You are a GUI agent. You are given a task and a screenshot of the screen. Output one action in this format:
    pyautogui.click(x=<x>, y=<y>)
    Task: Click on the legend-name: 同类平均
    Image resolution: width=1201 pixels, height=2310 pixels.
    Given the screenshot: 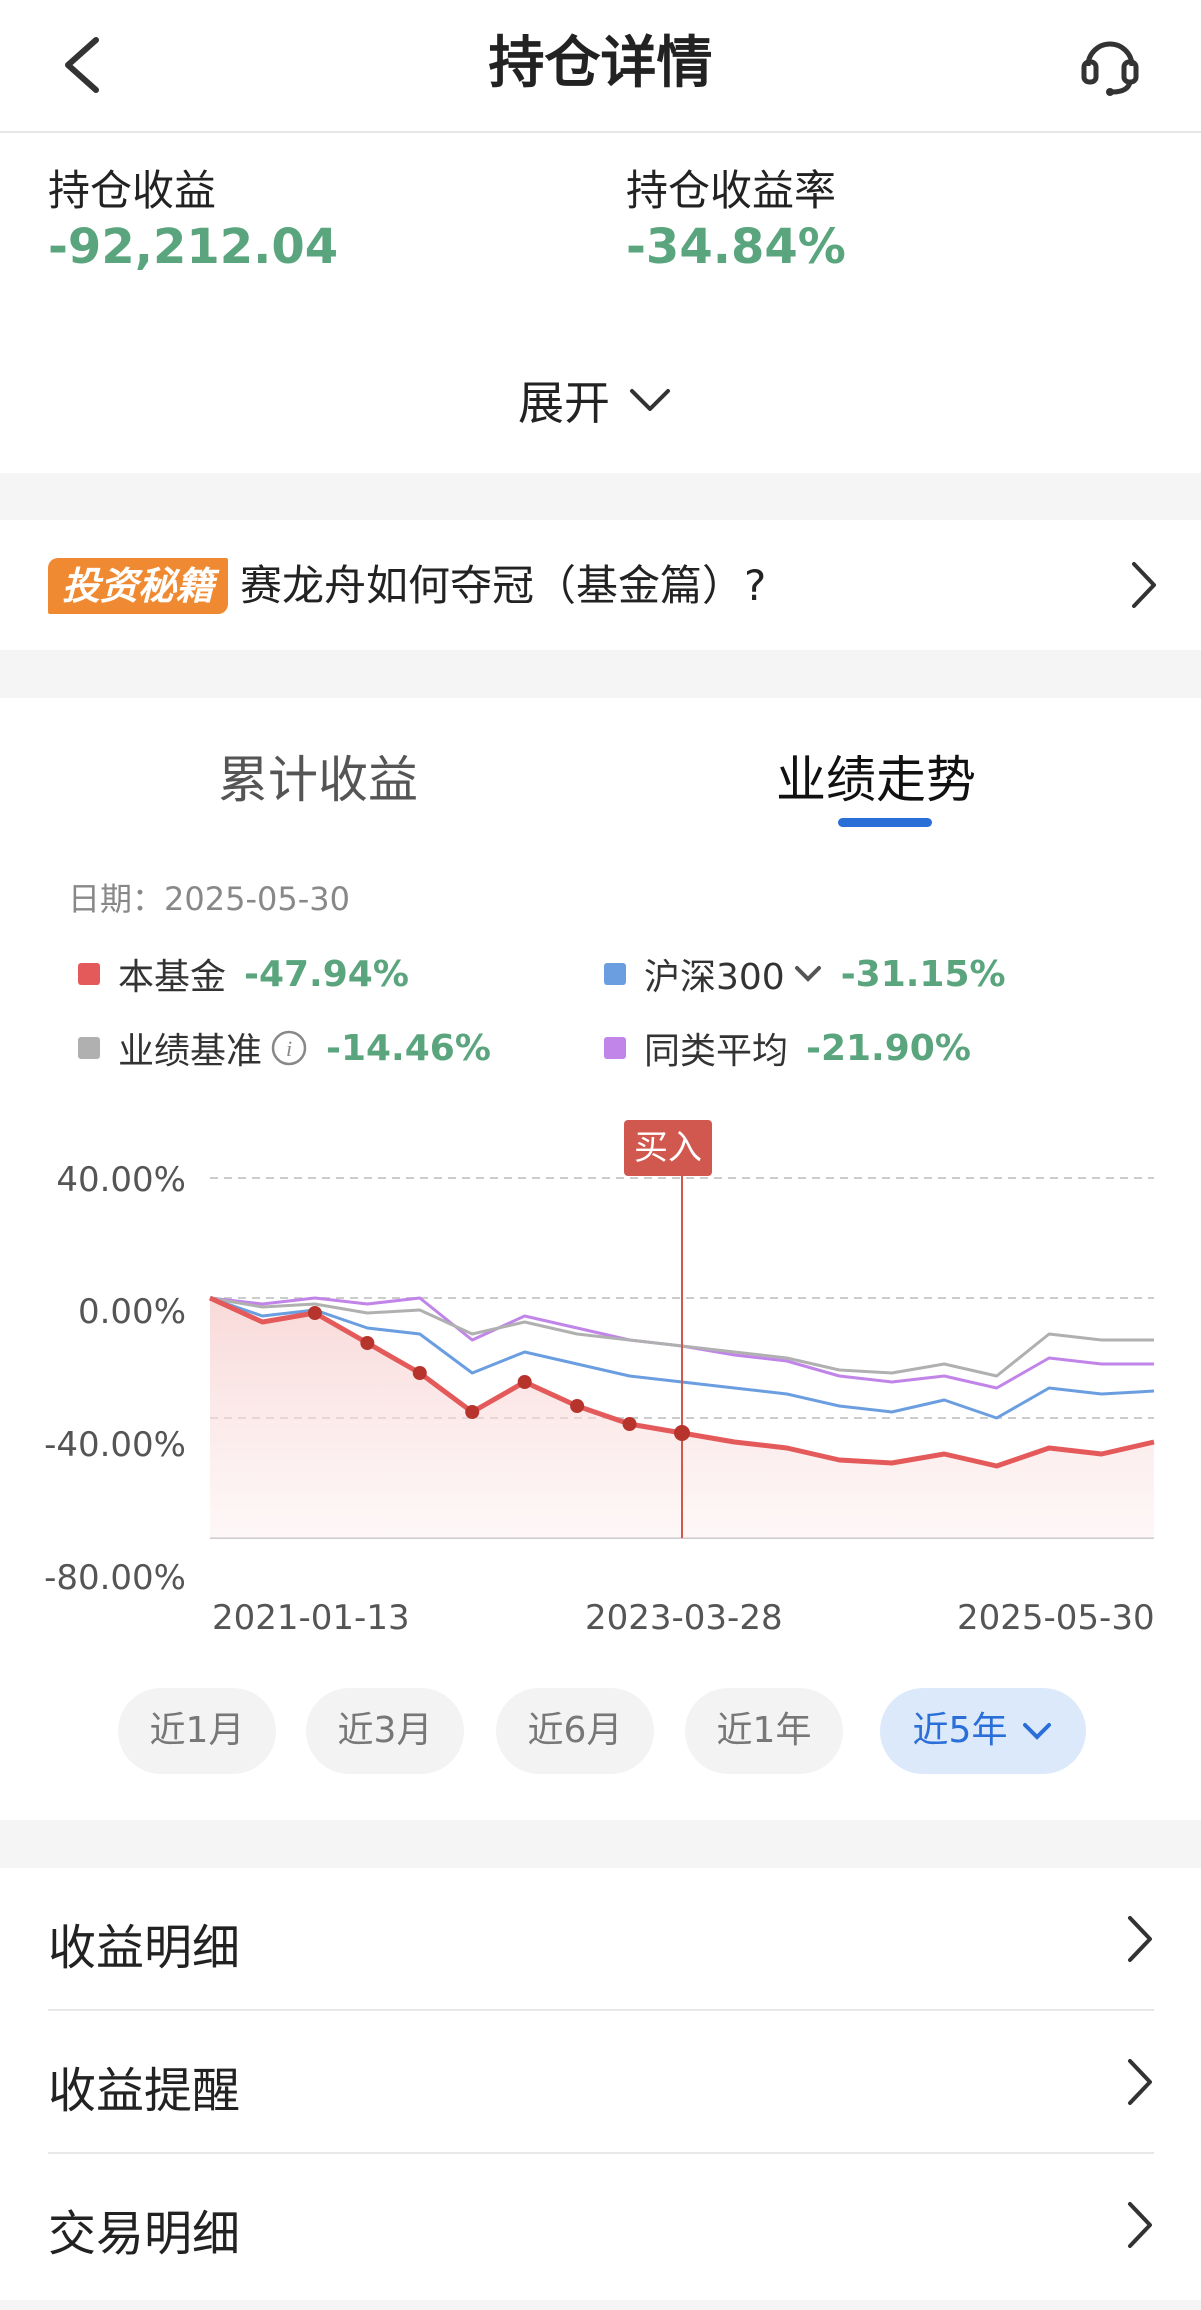 What is the action you would take?
    pyautogui.click(x=716, y=1051)
    